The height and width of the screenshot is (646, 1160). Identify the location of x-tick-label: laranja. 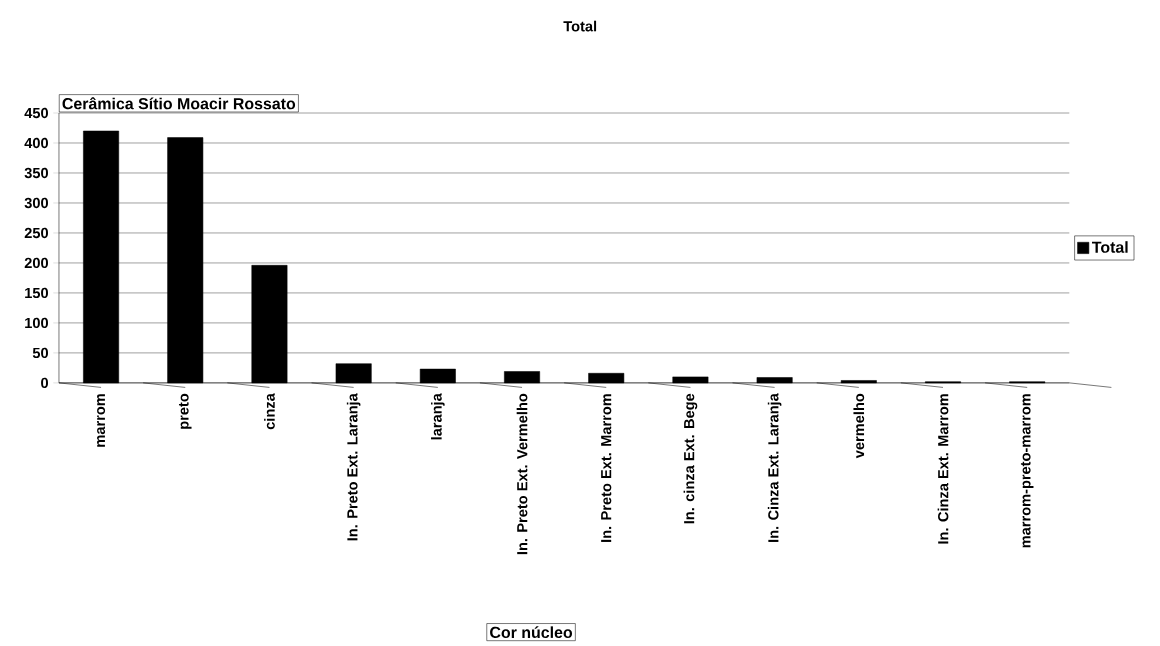
(438, 416).